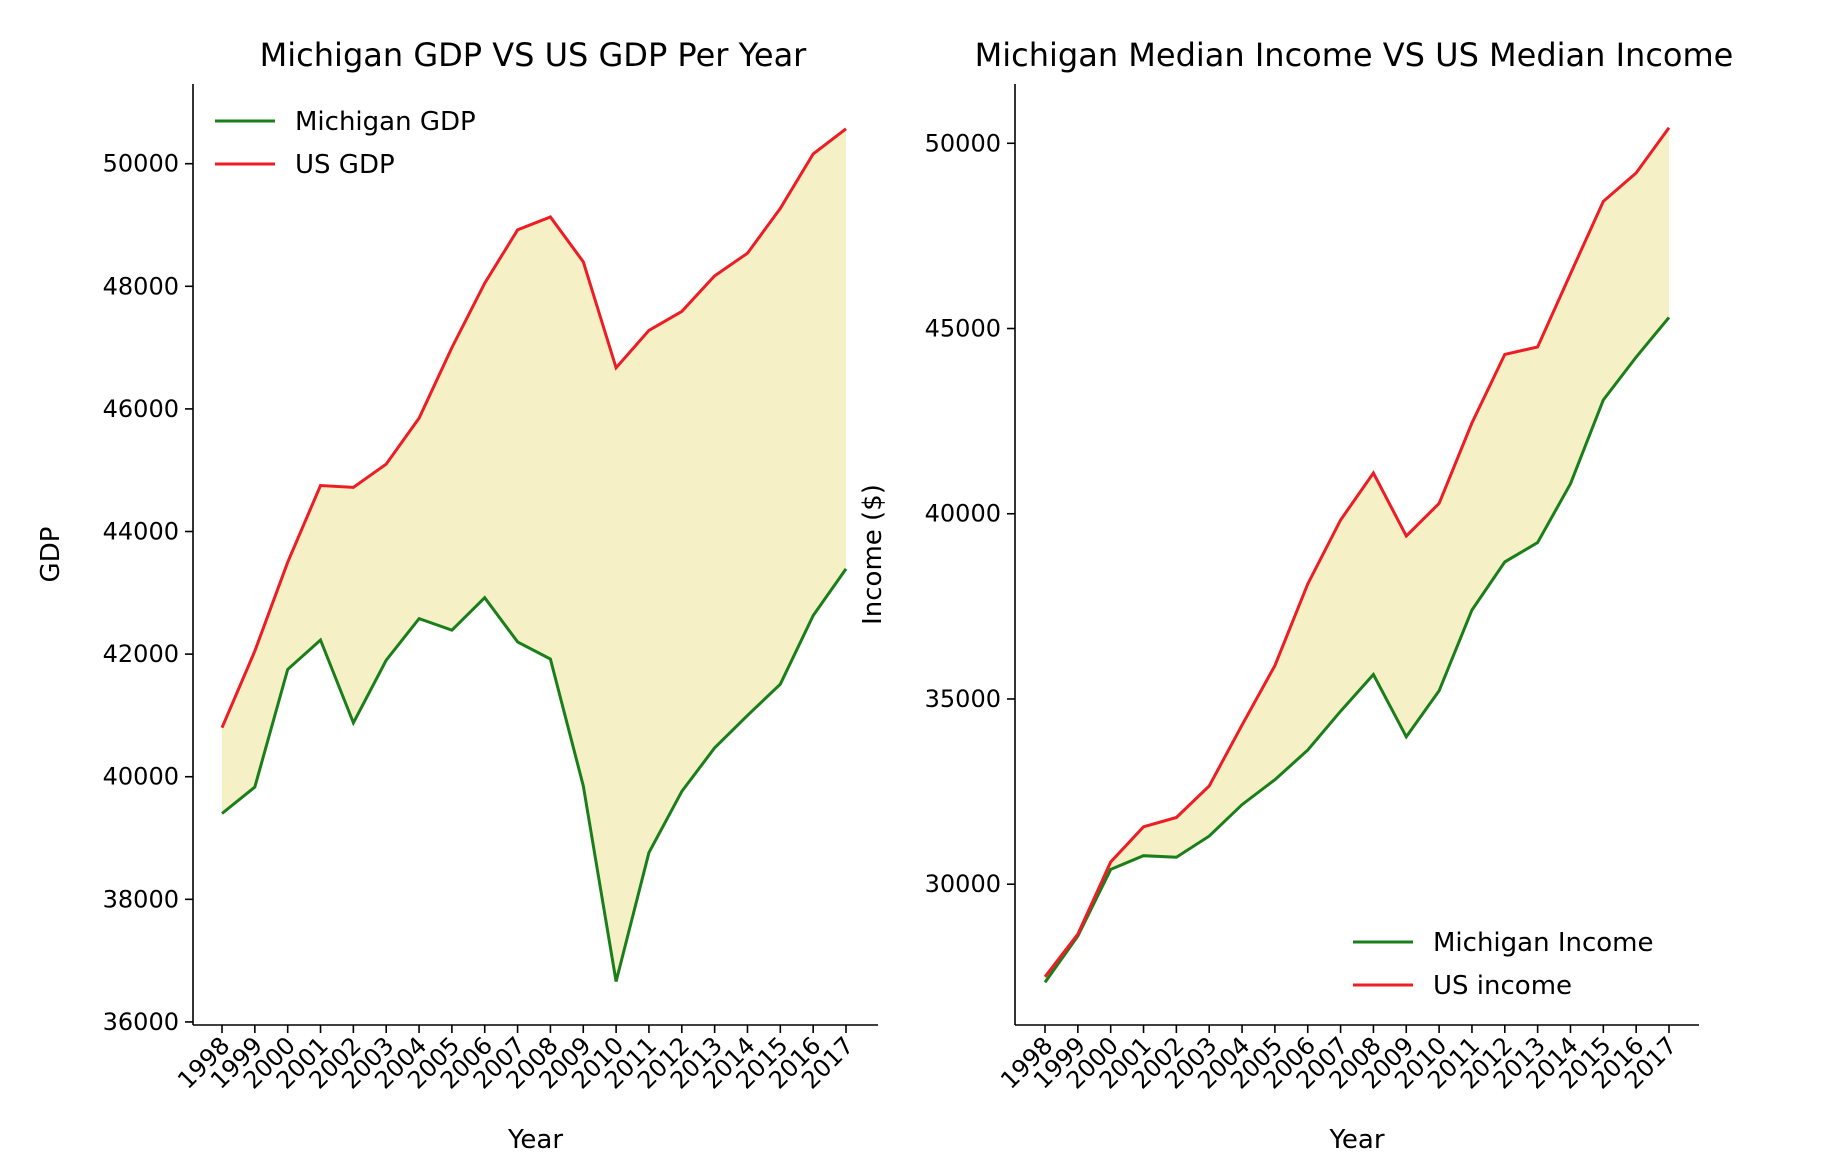 The height and width of the screenshot is (1170, 1836). Describe the element at coordinates (534, 775) in the screenshot. I see `gdp-michigan-line` at that location.